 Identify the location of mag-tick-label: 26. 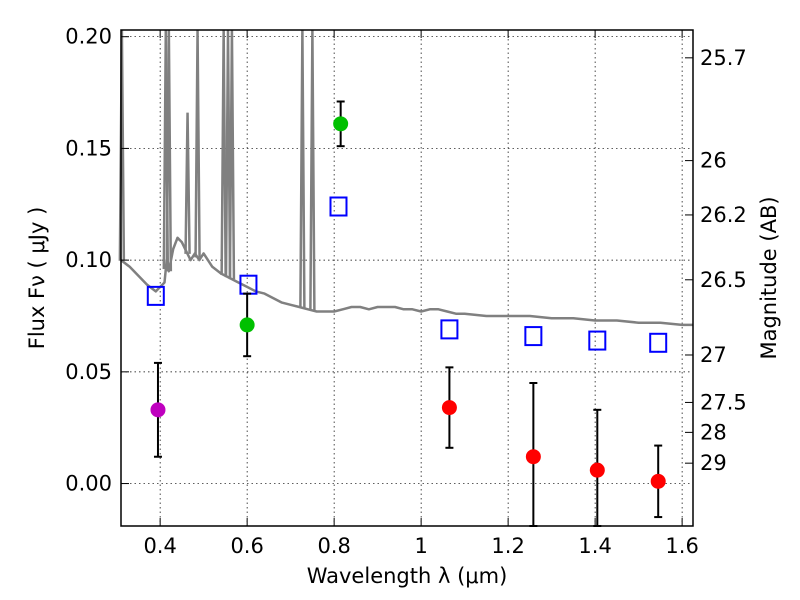
(713, 161).